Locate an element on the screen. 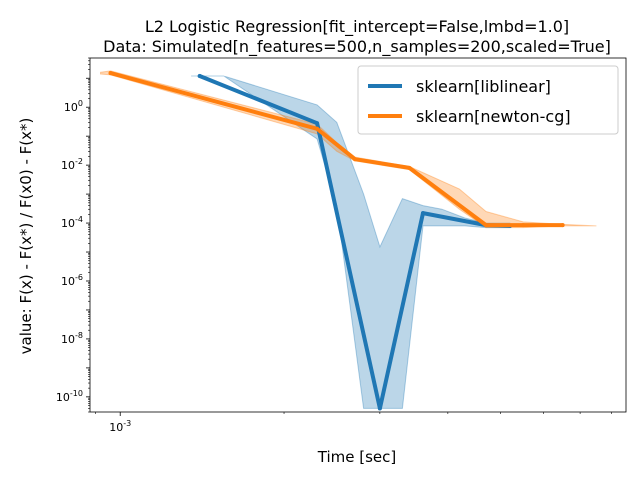  y-tick-label: 10⁻⁶ is located at coordinates (72, 280).